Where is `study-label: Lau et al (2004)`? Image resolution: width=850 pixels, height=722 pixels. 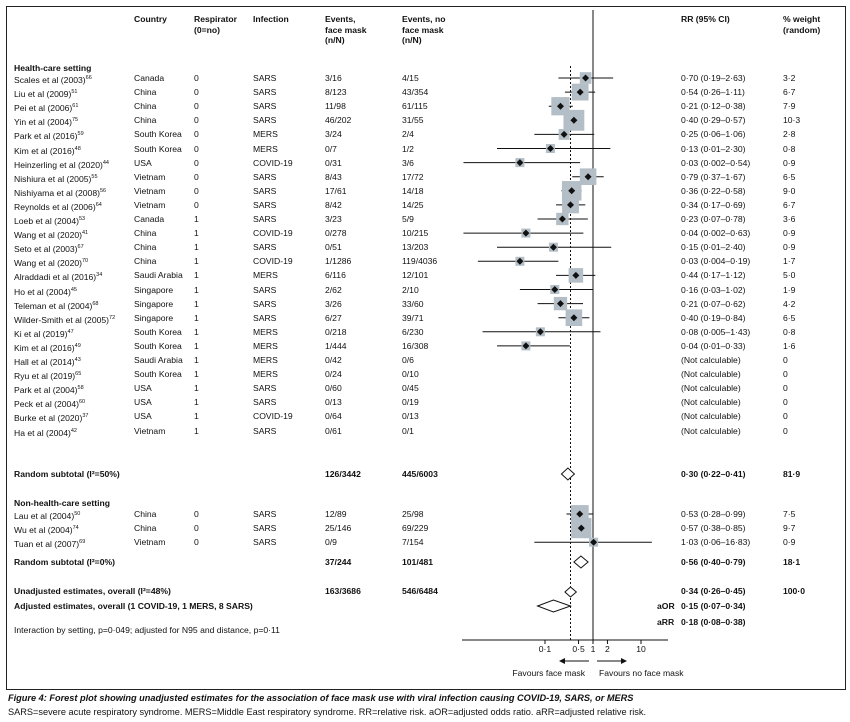
study-label: Lau et al (2004) is located at coordinates (44, 516).